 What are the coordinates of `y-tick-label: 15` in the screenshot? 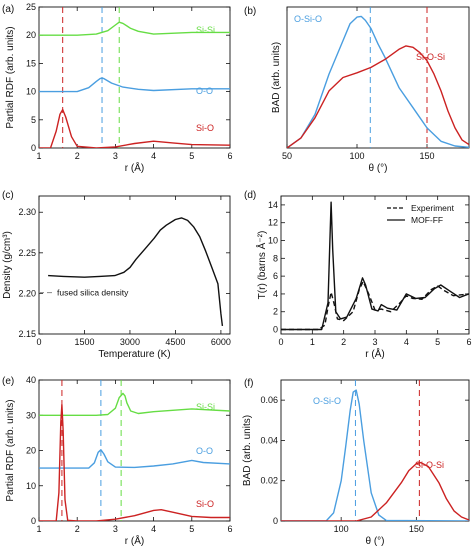 It's located at (31, 63).